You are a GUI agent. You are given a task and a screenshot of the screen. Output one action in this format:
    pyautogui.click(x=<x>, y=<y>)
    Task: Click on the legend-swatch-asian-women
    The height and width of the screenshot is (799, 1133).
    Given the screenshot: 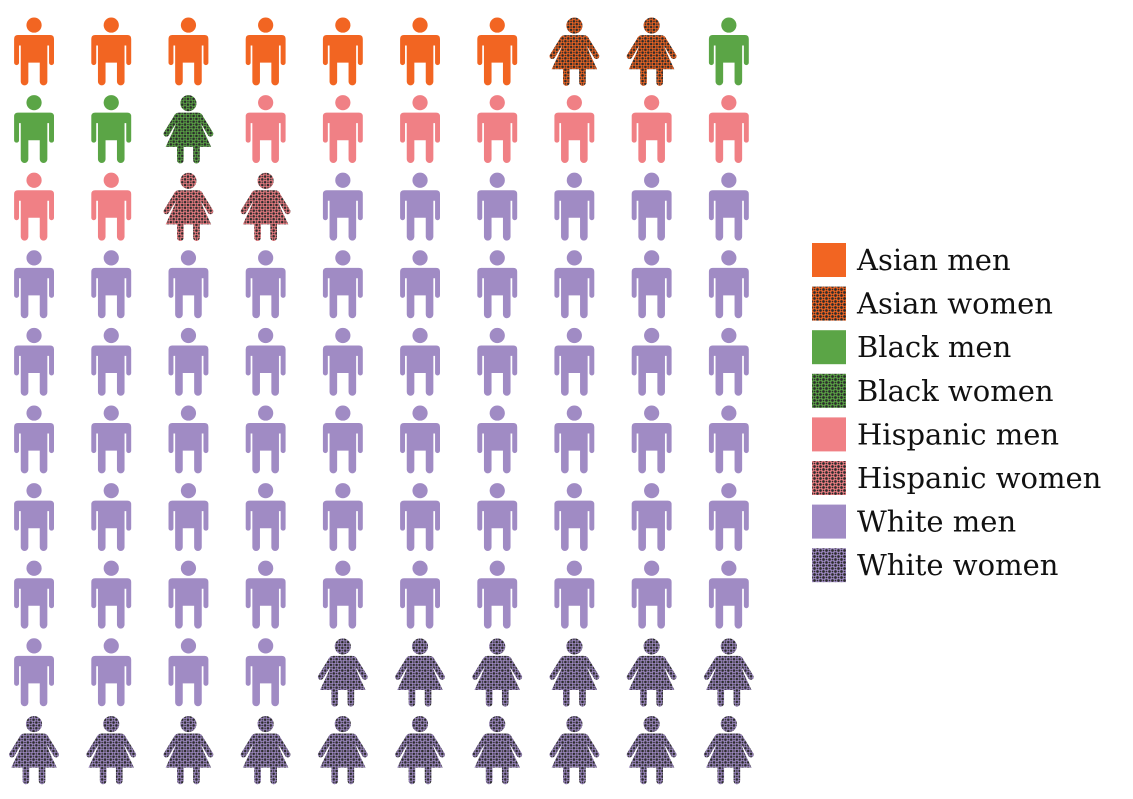 What is the action you would take?
    pyautogui.click(x=829, y=303)
    